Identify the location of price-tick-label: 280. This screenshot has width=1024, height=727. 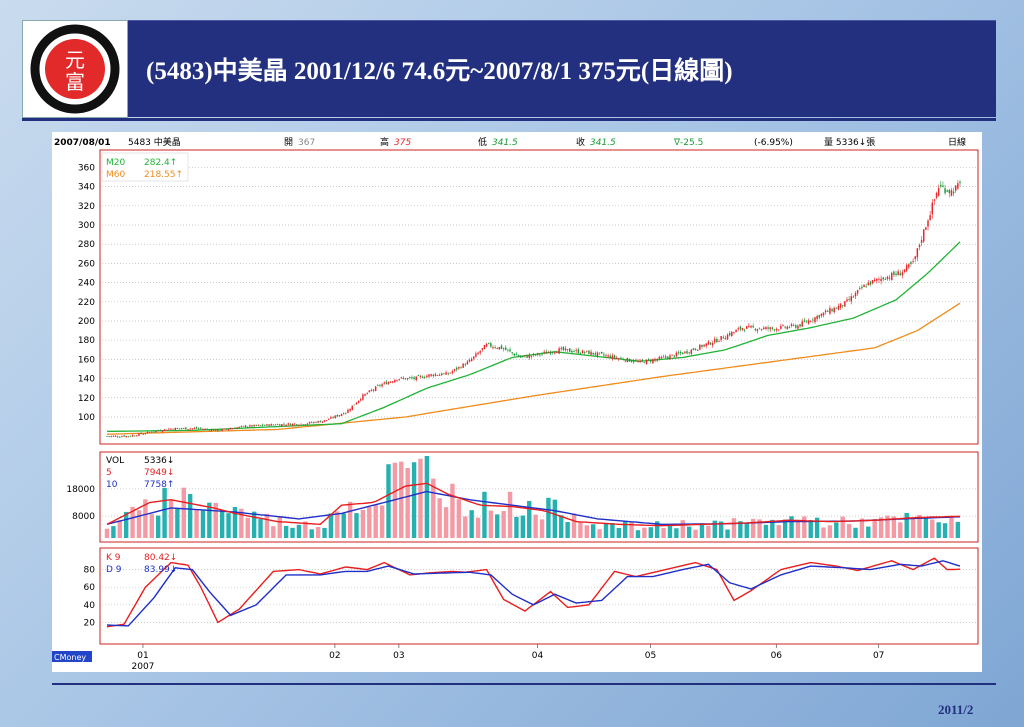
(86, 245).